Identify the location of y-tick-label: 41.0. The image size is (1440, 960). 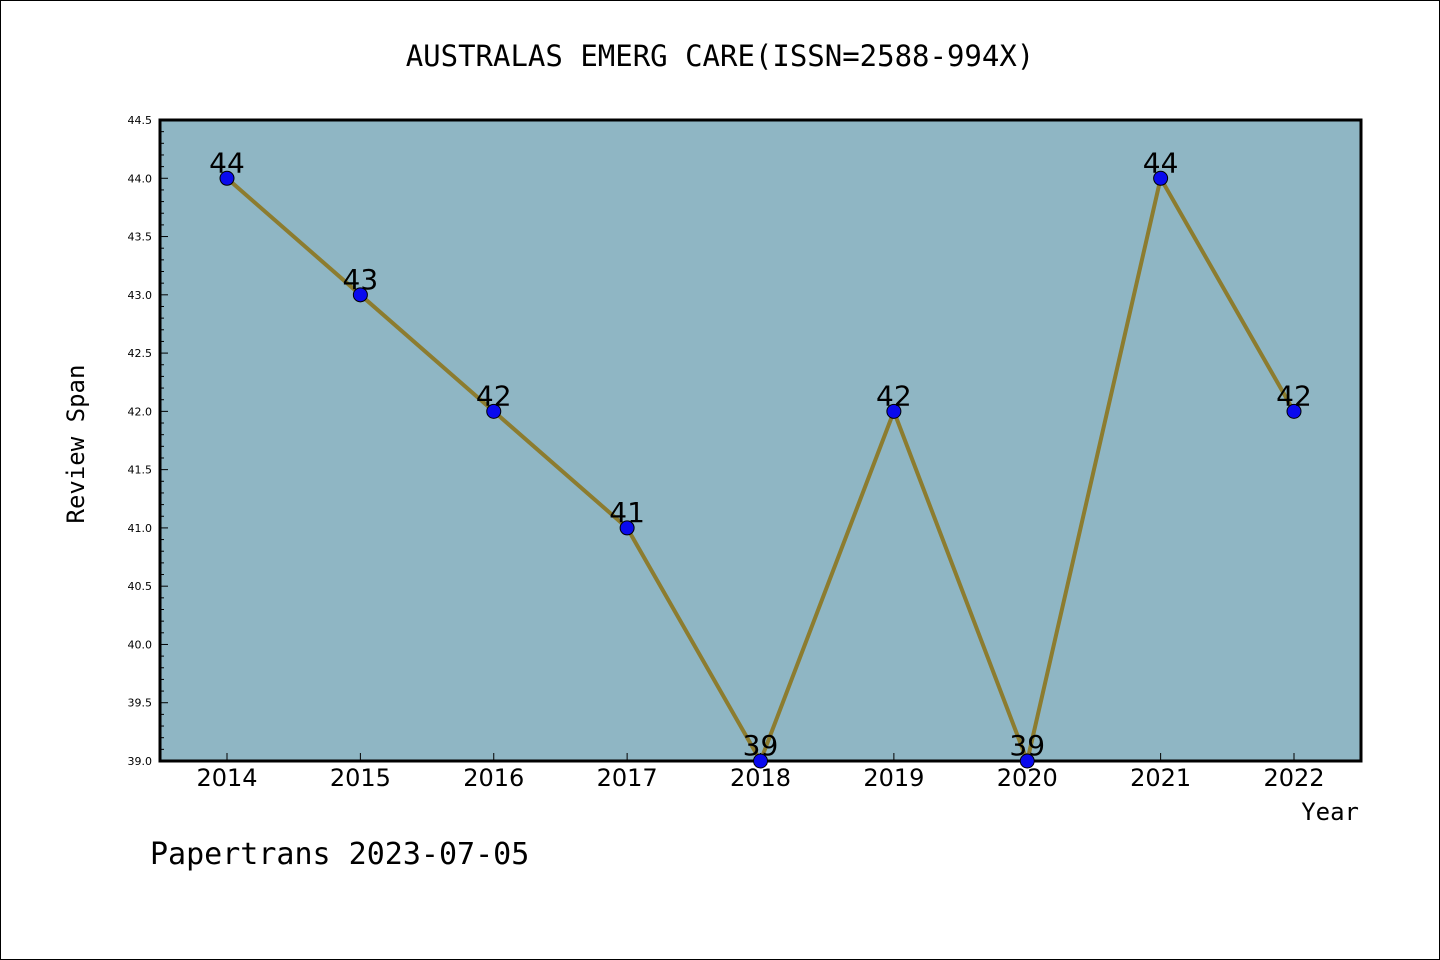
(140, 528).